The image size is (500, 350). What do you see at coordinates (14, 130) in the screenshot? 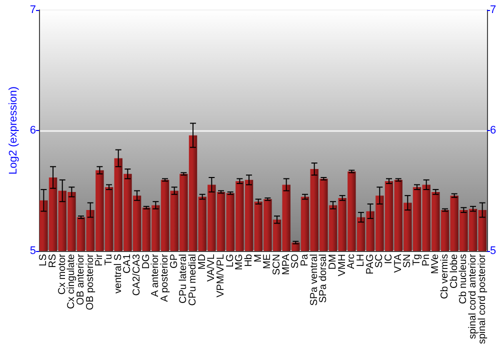
I see `y-axis-title: Log2 (expression)` at bounding box center [14, 130].